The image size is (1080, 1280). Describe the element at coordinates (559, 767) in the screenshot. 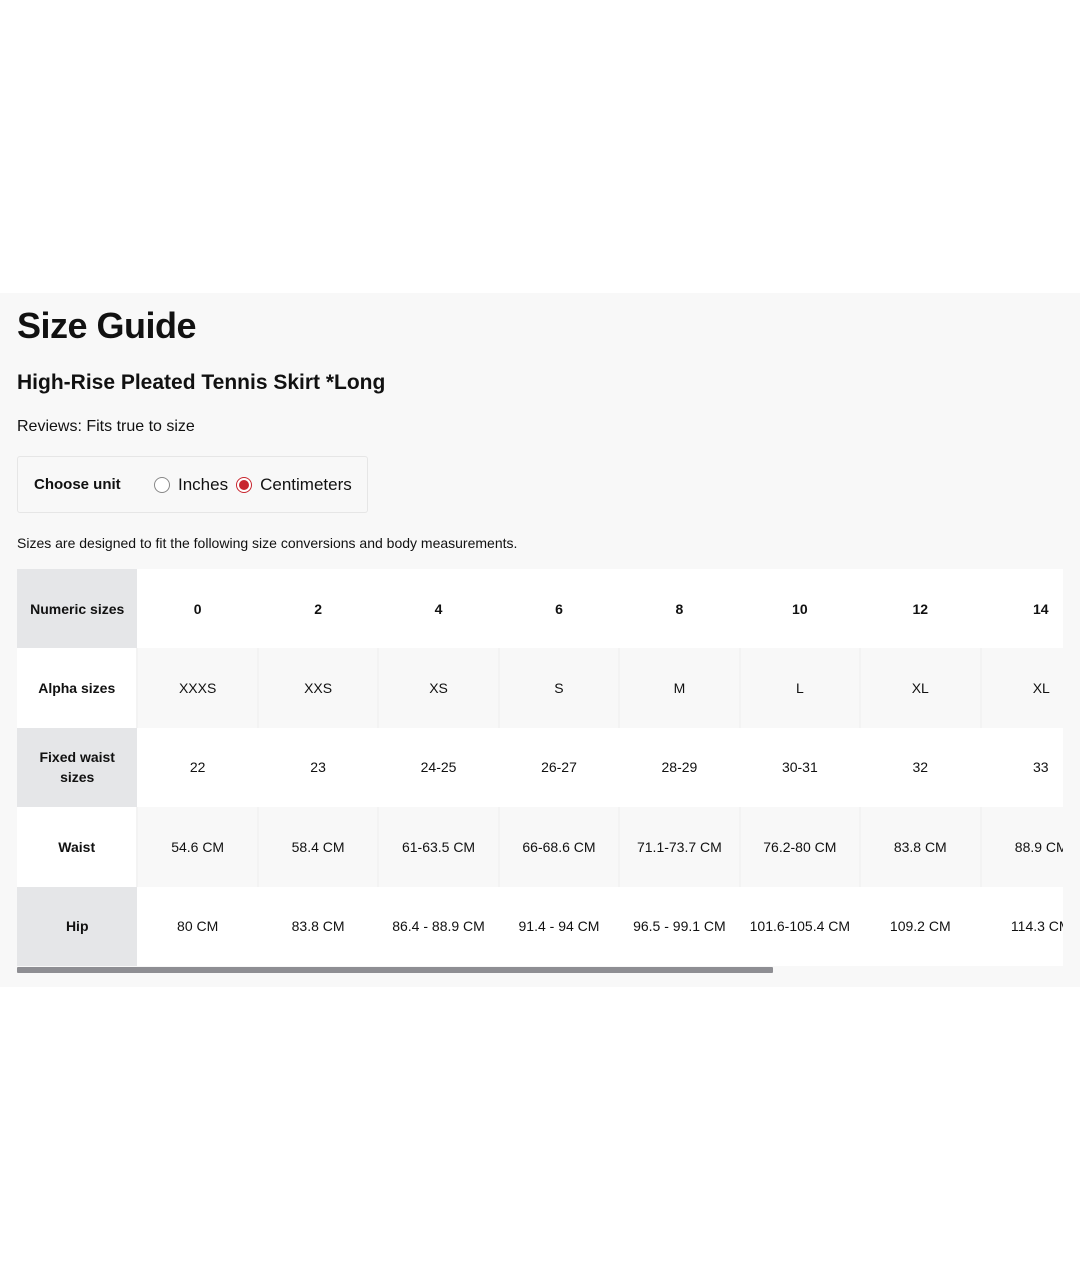

I see `table-cell: 26-27` at that location.